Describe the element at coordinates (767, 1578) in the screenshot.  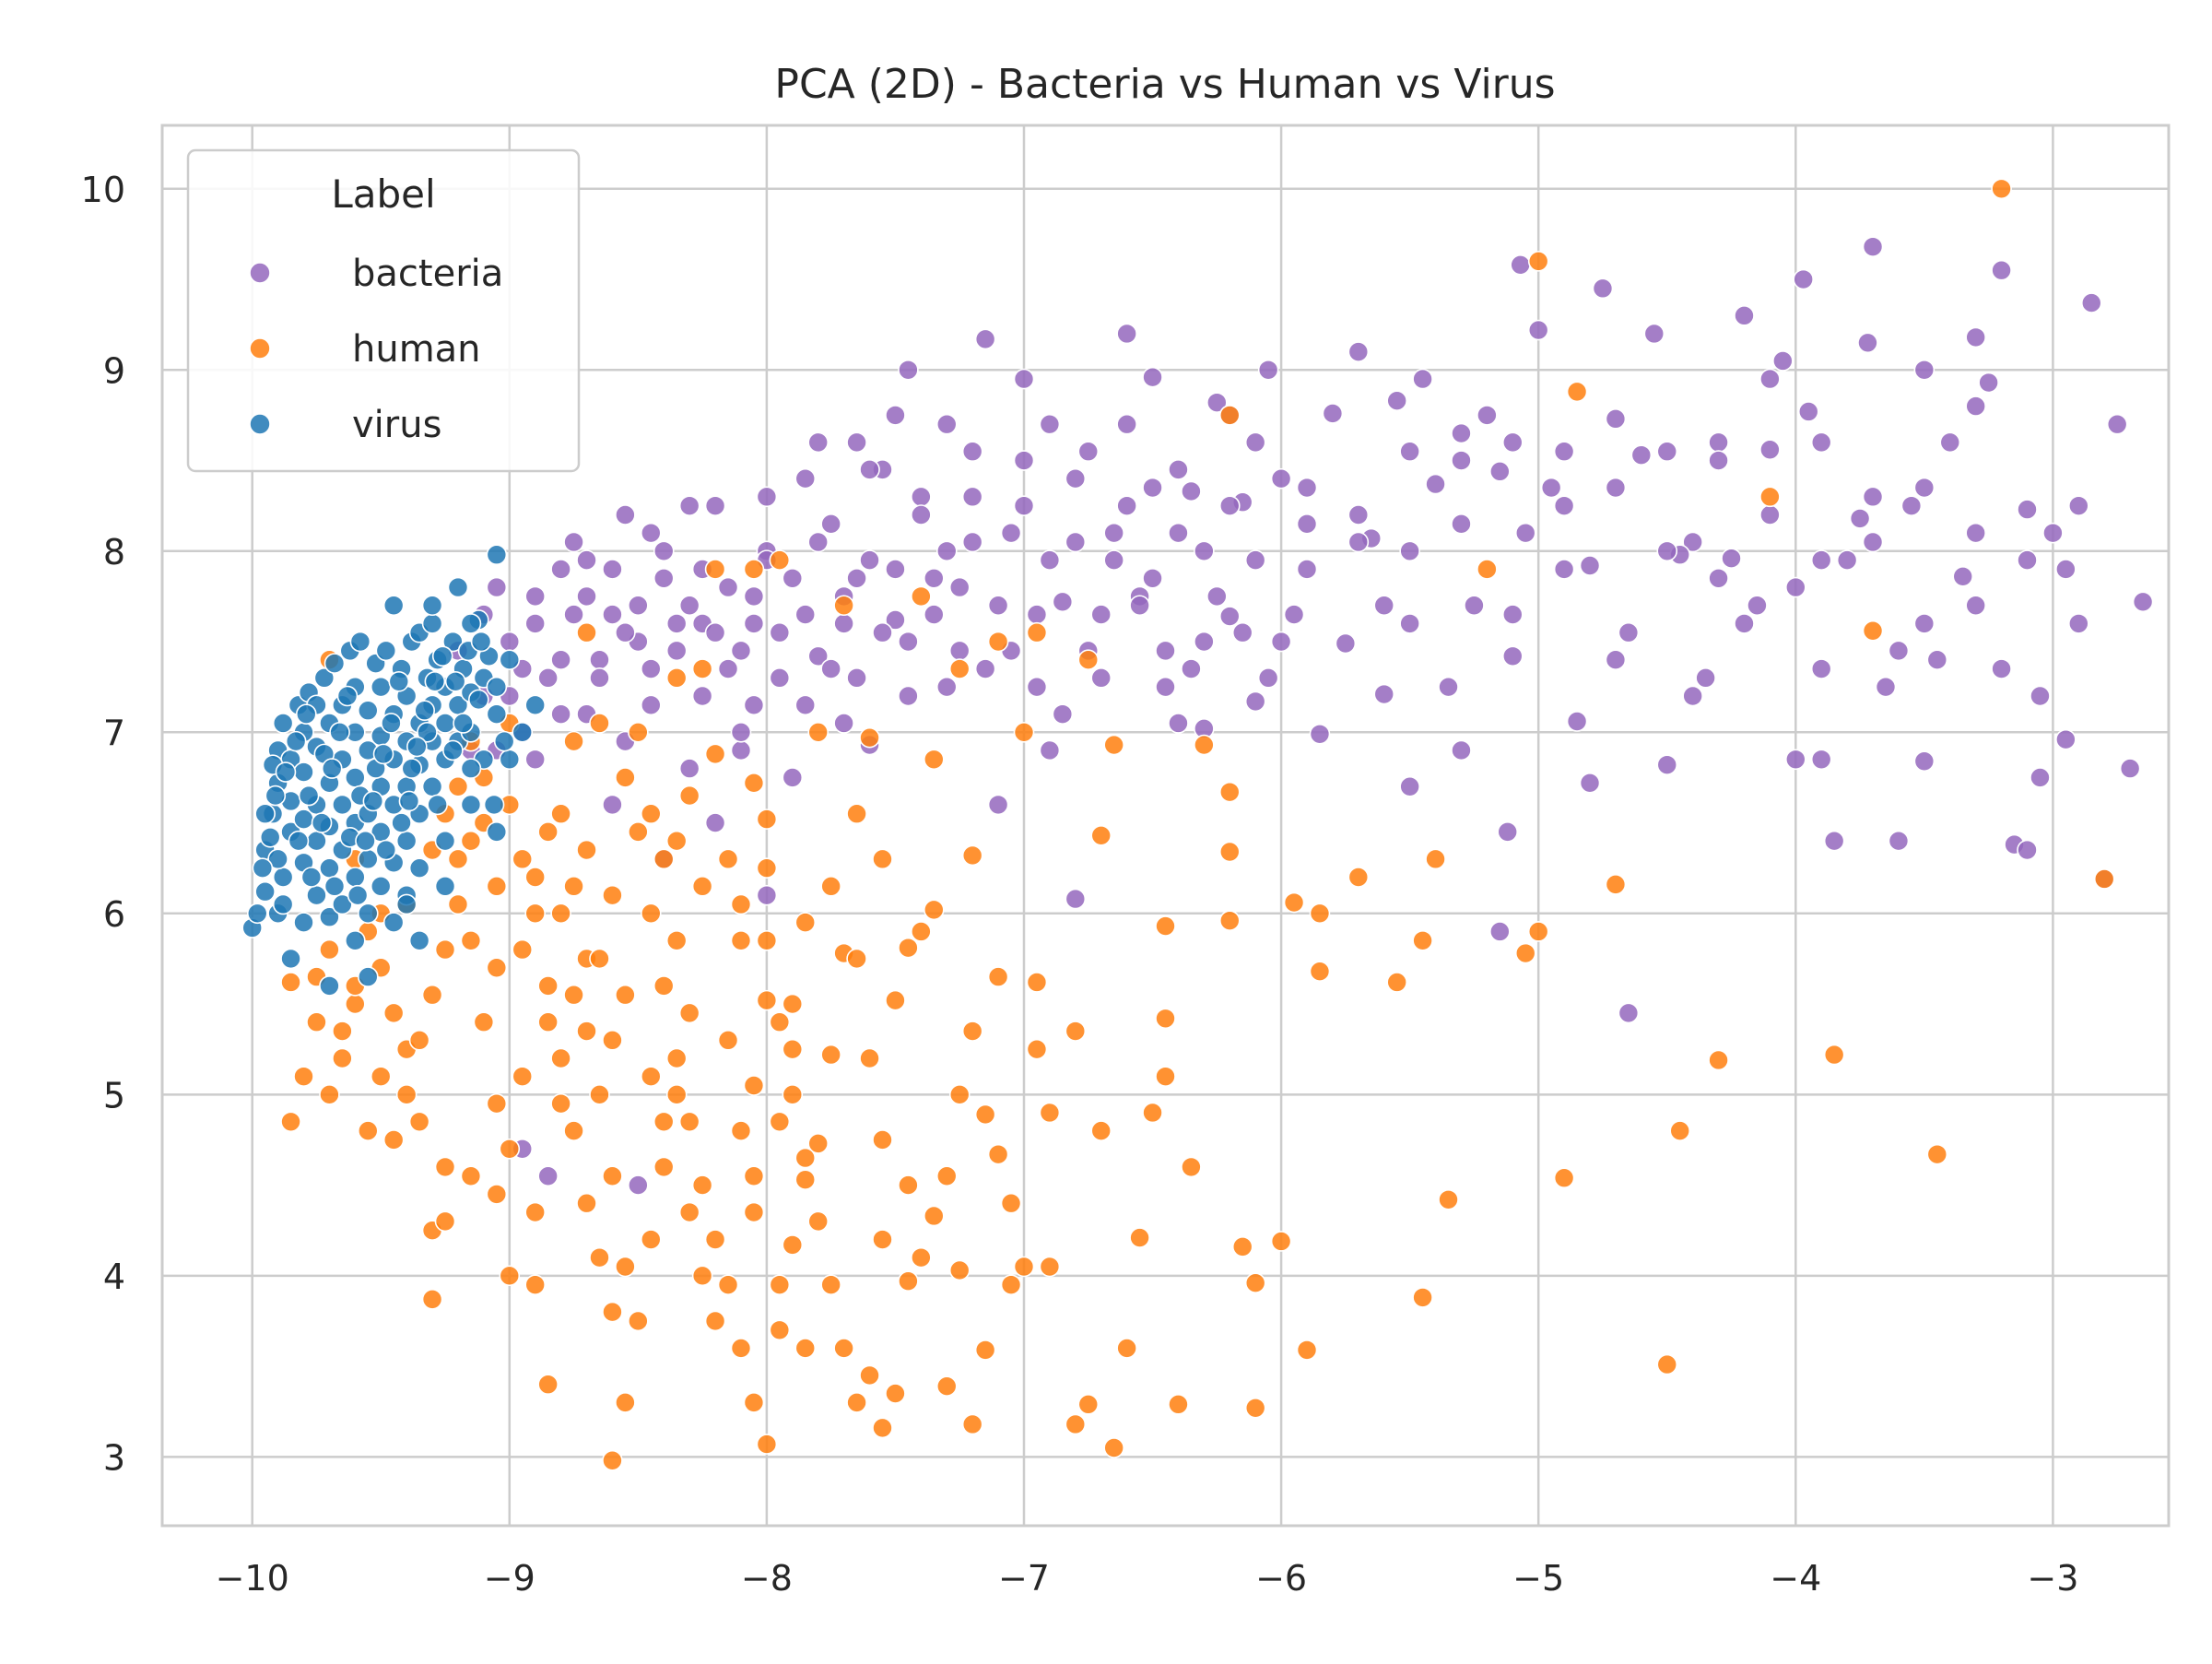
I see `x-tick-label: −8` at that location.